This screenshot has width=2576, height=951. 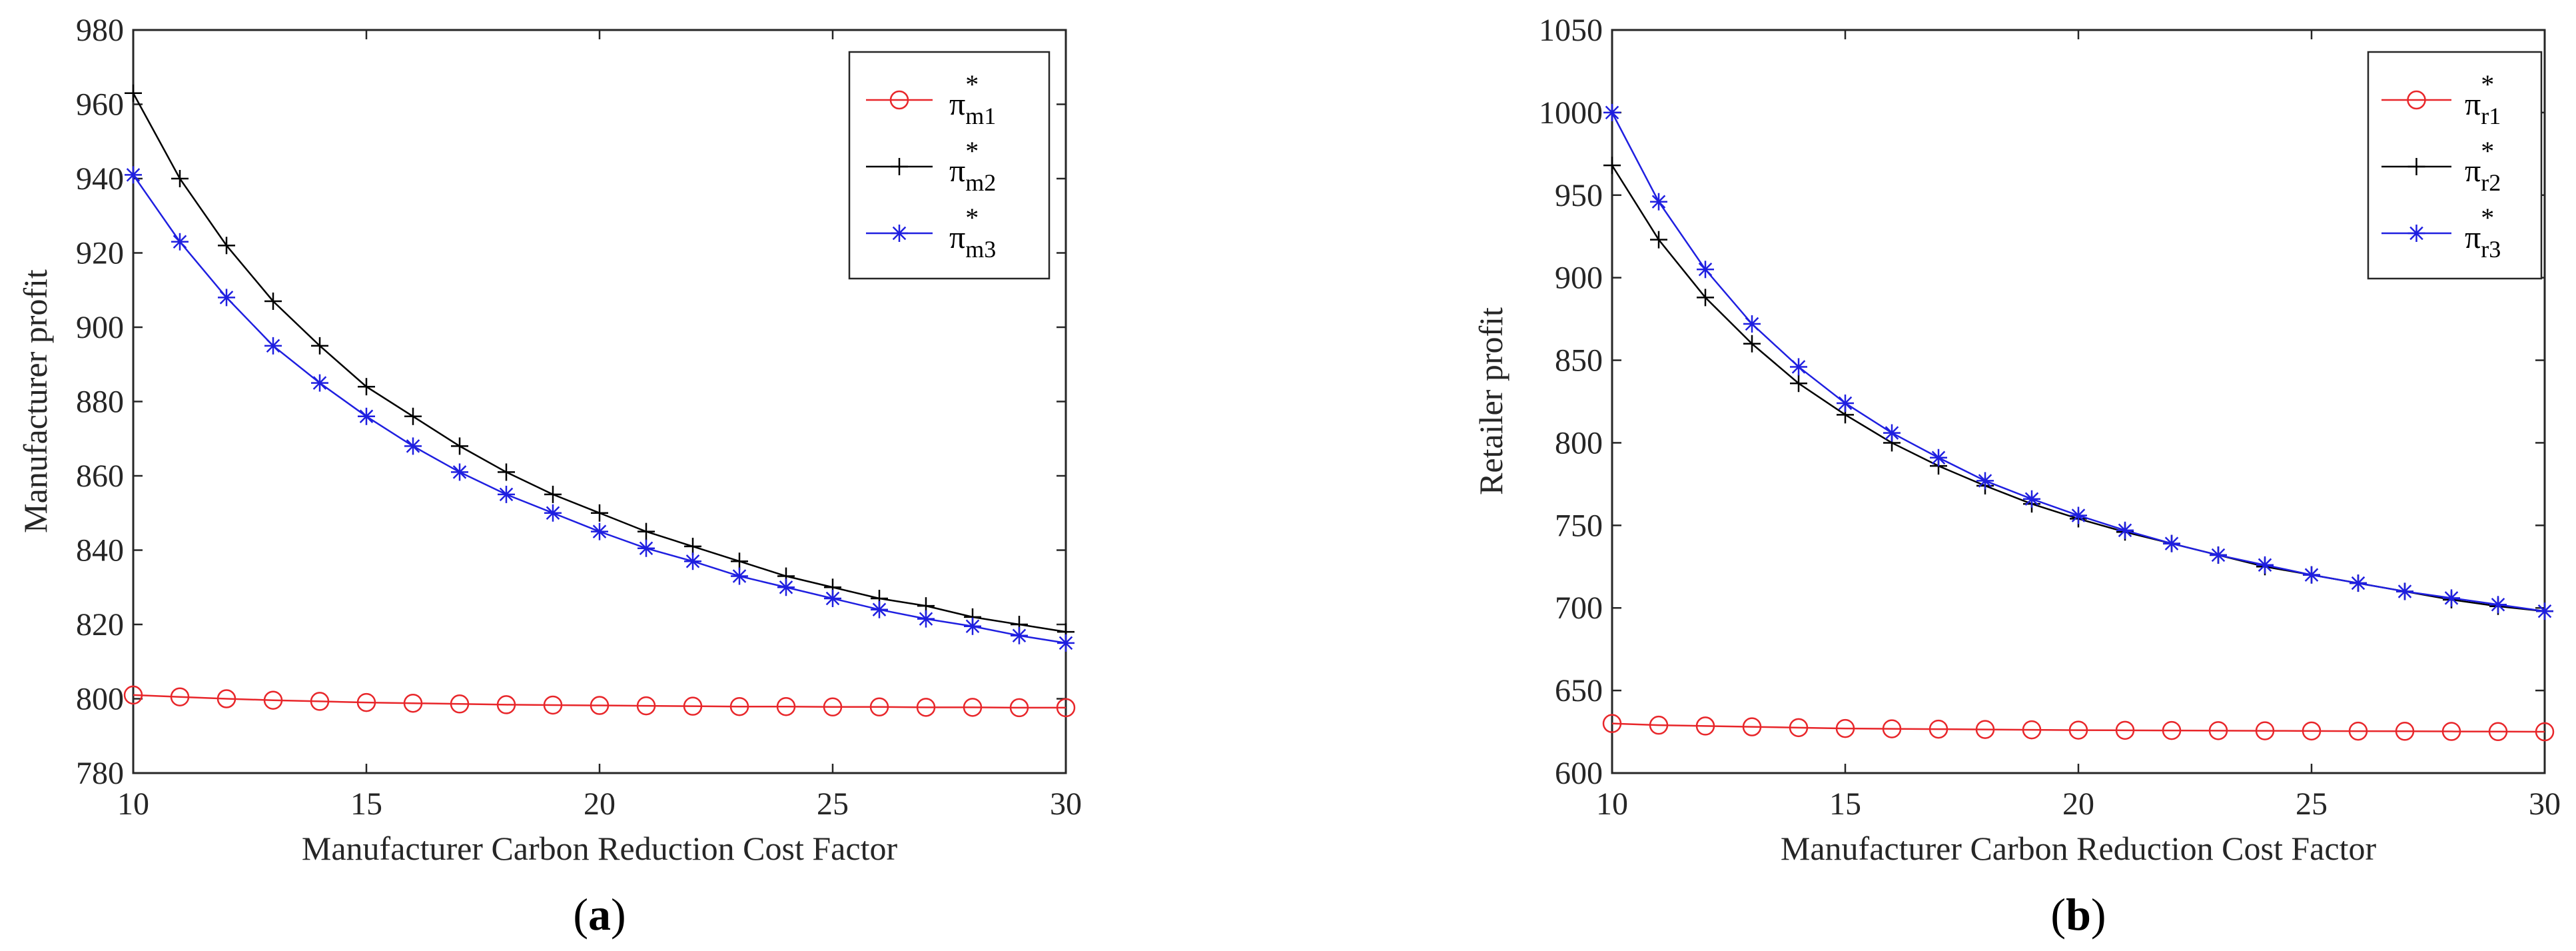 I want to click on y-tick-label: 1000, so click(x=1571, y=113).